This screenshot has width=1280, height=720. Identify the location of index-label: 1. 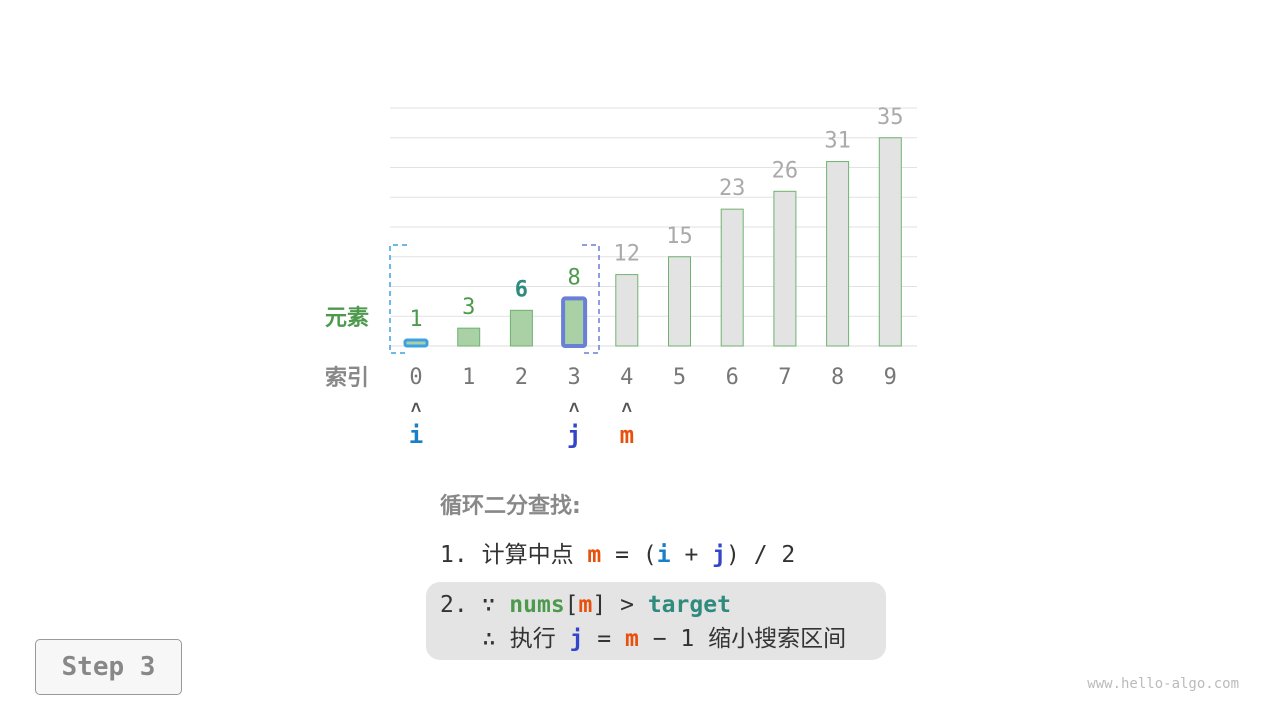
(468, 377).